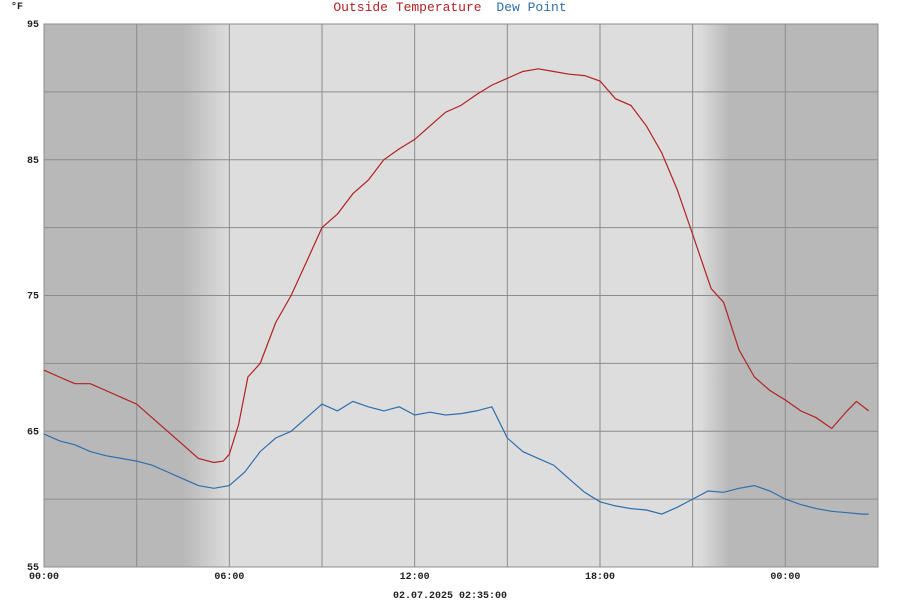  Describe the element at coordinates (229, 577) in the screenshot. I see `x-tick-label-1: 06:00` at that location.